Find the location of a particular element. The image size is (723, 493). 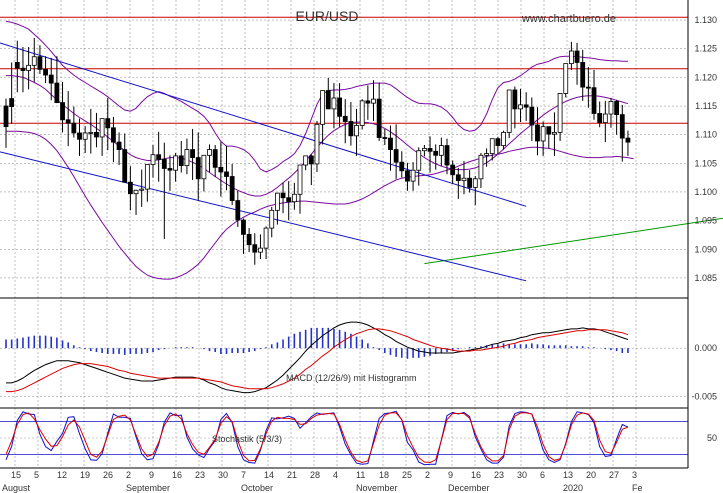

x-tick-label: 20 is located at coordinates (591, 475).